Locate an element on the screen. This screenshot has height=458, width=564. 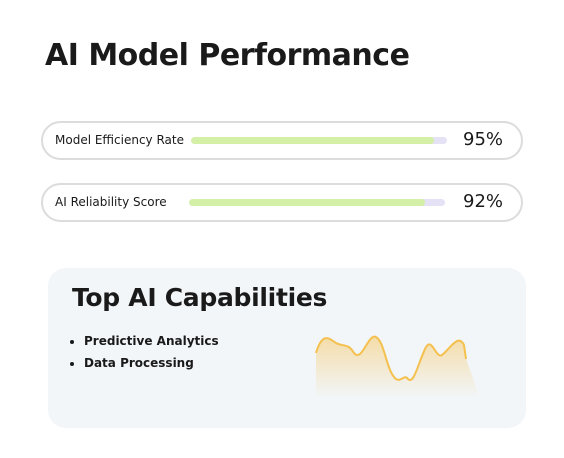
metric-label: Model Efficiency Rate is located at coordinates (119, 140).